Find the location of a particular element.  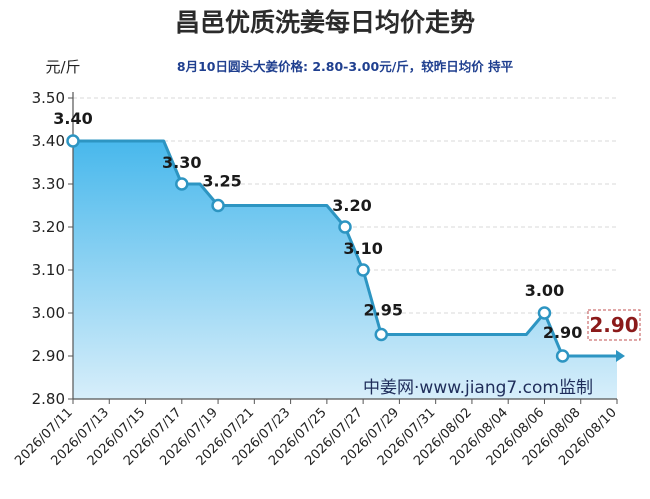

chart-title: 昌邑优质洗姜每日均价走势 is located at coordinates (325, 22).